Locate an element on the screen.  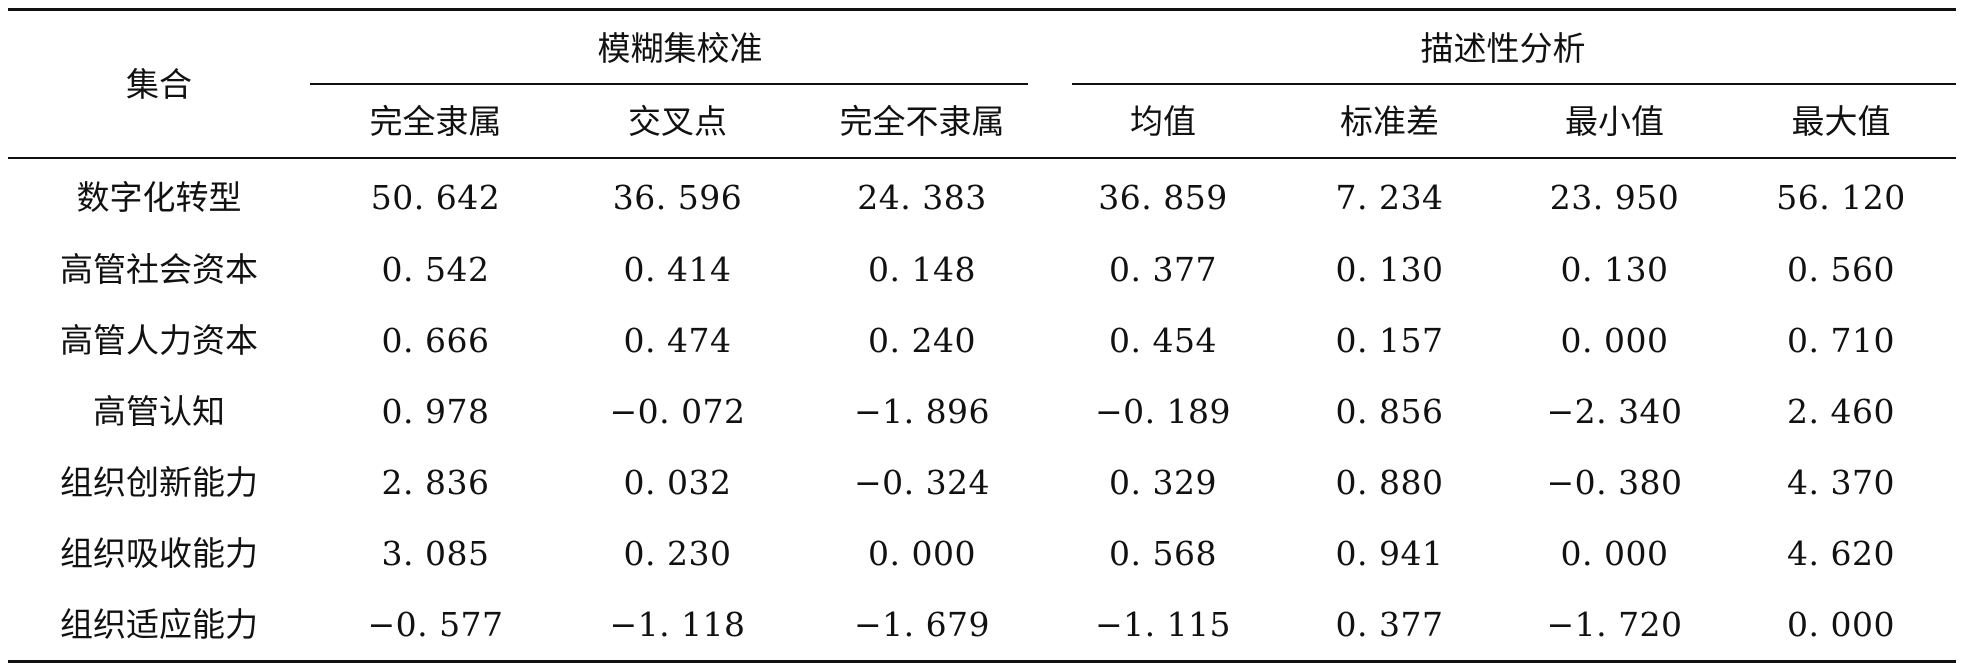
table-cell: 24. 383 is located at coordinates (922, 197).